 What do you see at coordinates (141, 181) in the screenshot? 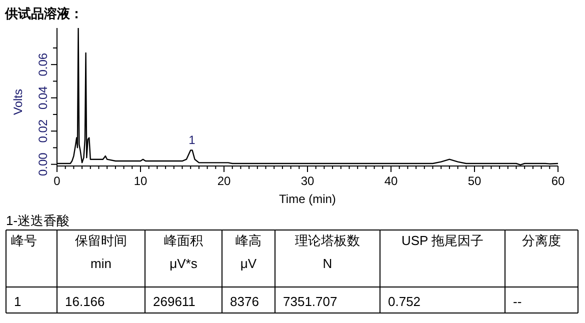
I see `x-tick-label: 10` at bounding box center [141, 181].